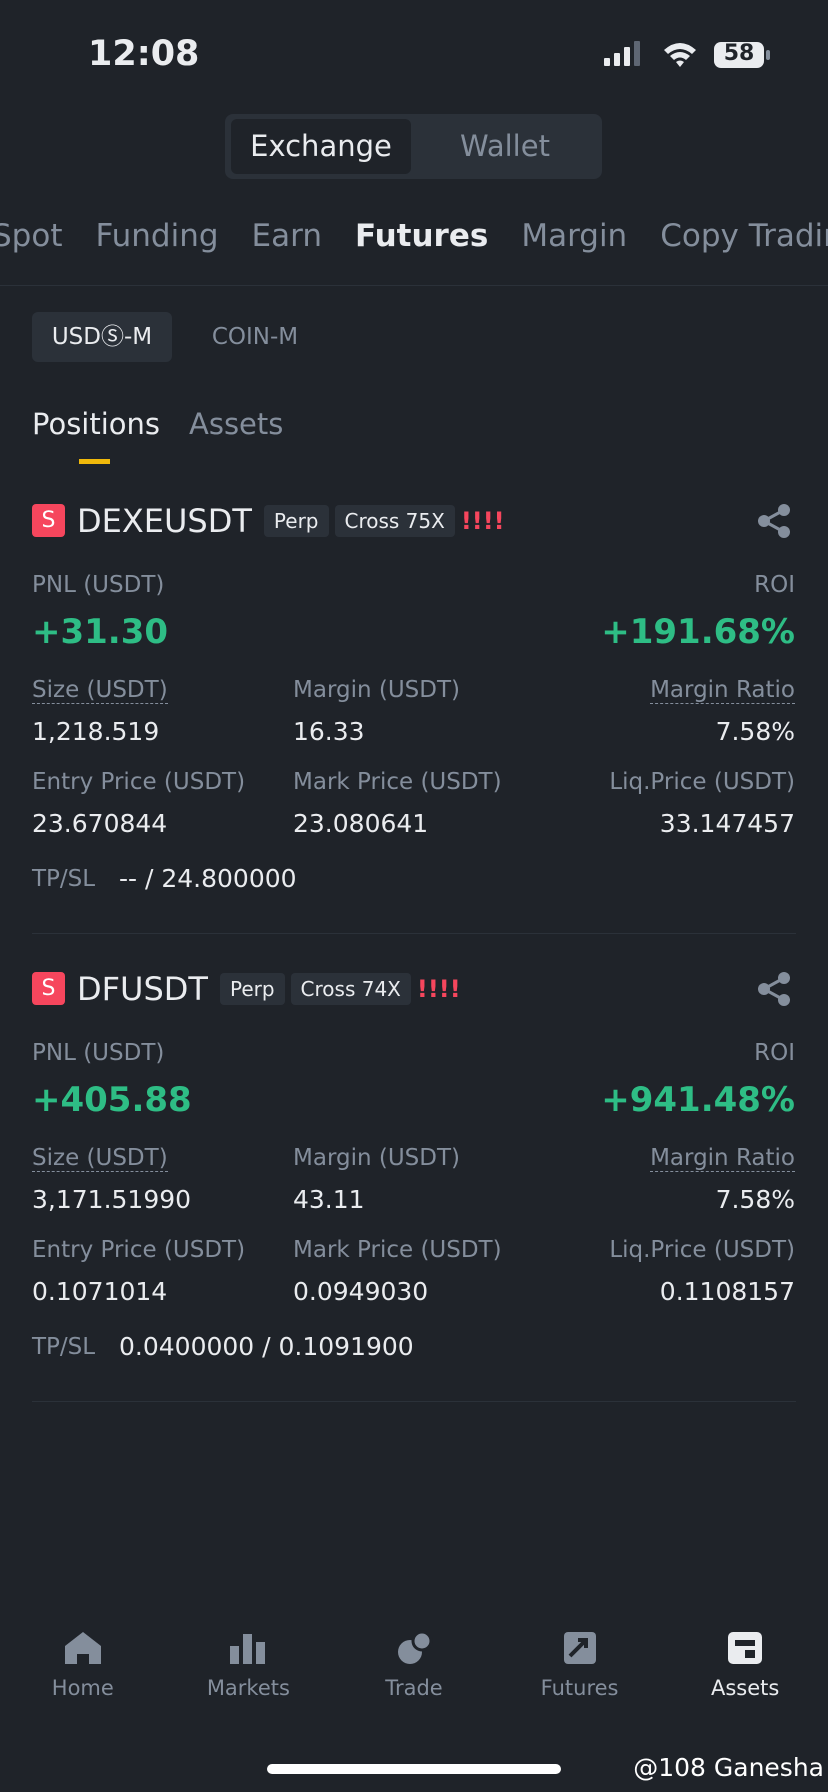  I want to click on roi: +191.68%, so click(698, 632).